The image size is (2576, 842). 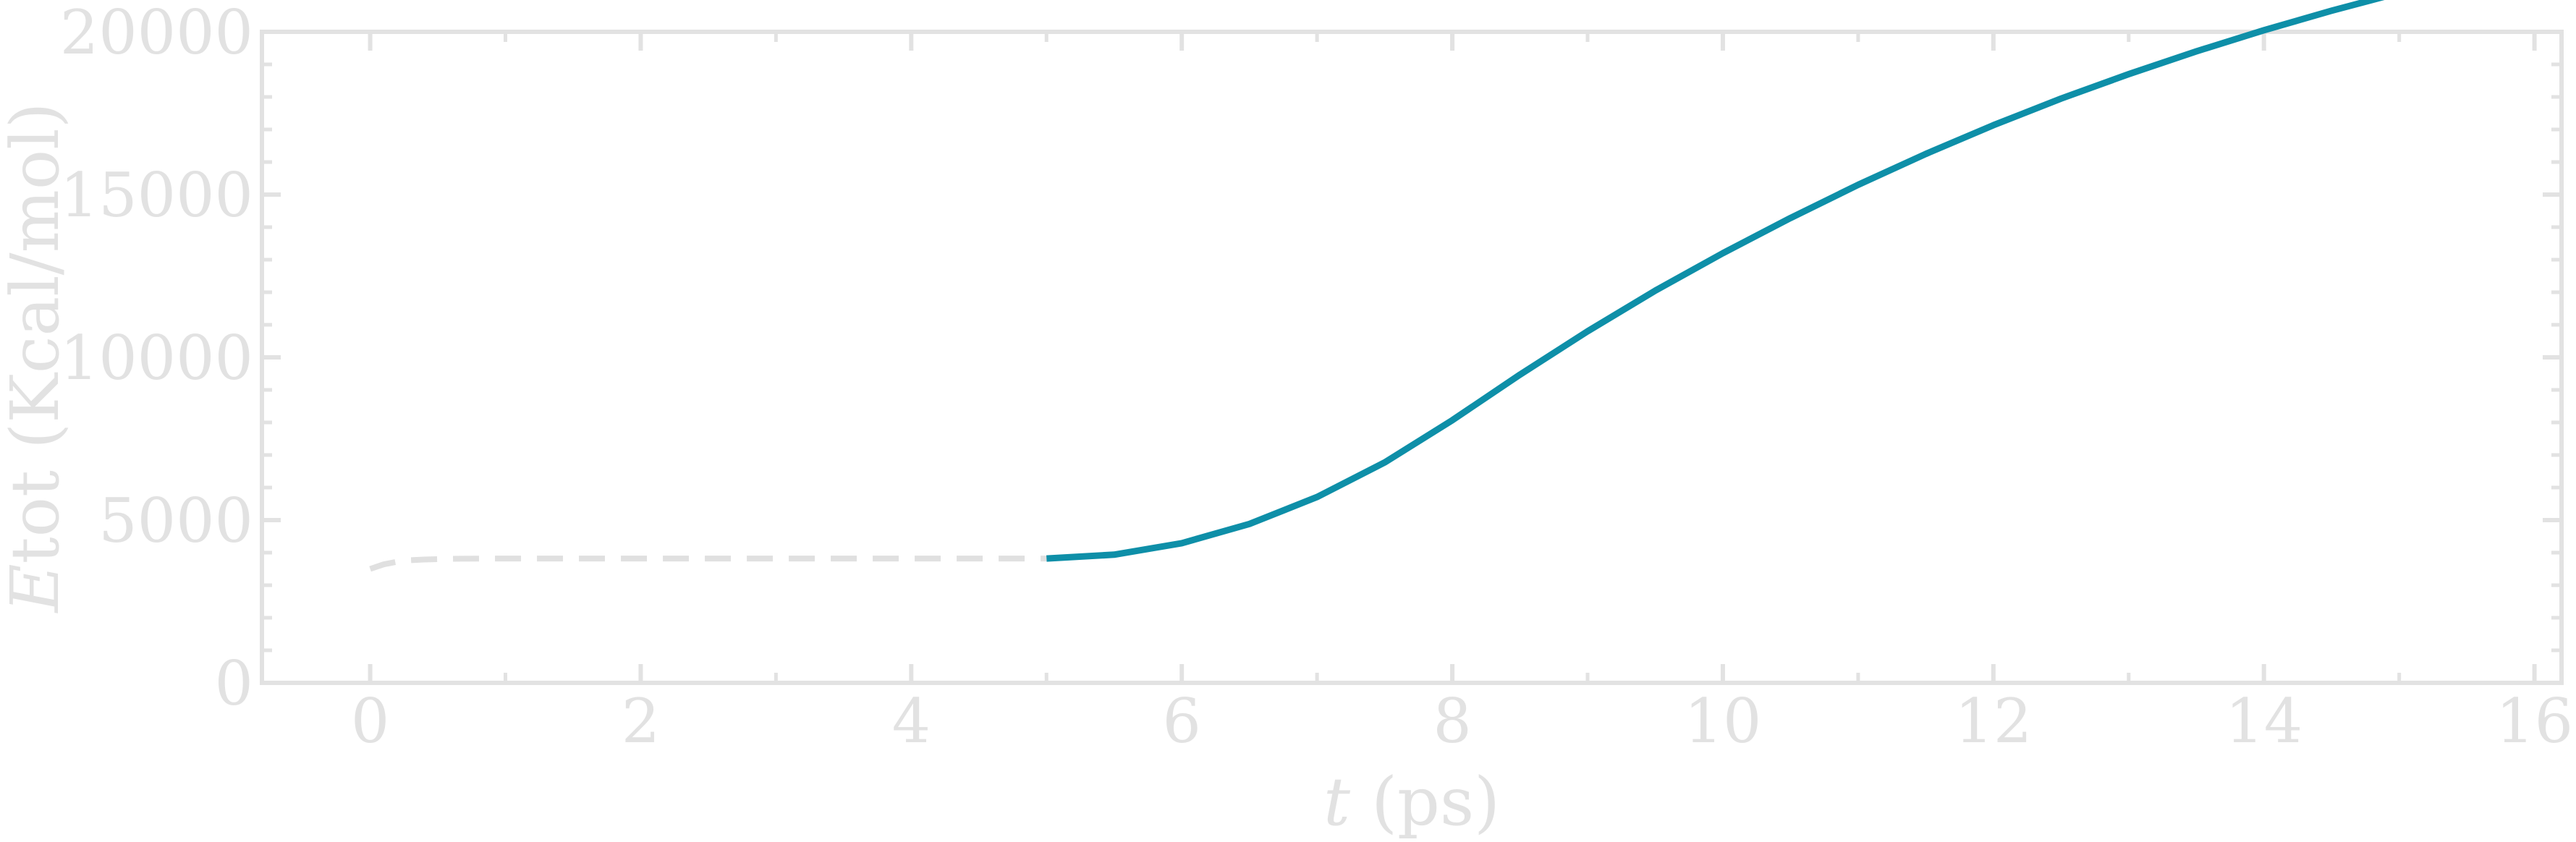 I want to click on y-axis-label-rest: tot (Kcal/mol), so click(x=37, y=333).